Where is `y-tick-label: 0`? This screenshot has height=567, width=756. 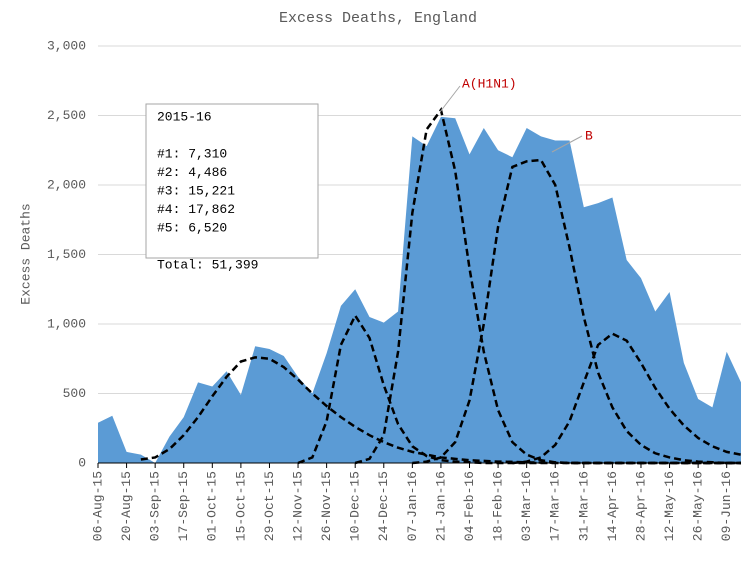
y-tick-label: 0 is located at coordinates (82, 462).